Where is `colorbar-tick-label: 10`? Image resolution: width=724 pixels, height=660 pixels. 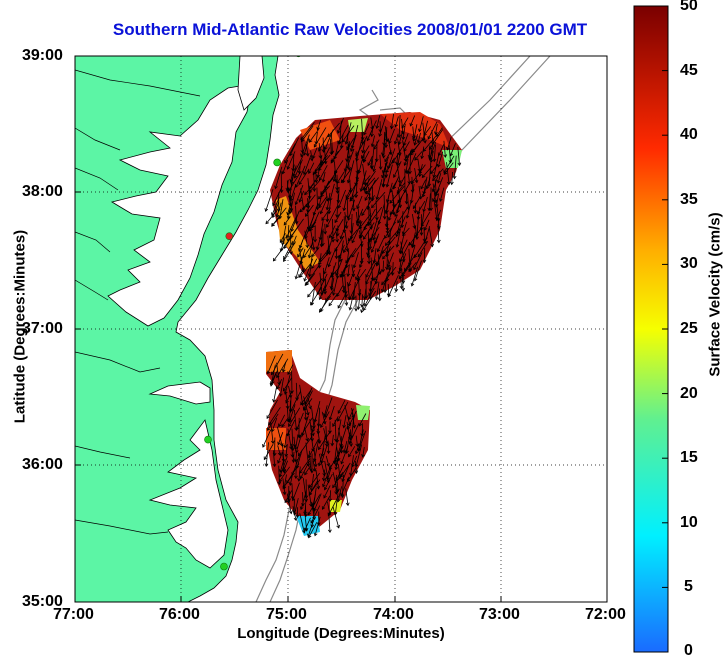
colorbar-tick-label: 10 is located at coordinates (689, 523).